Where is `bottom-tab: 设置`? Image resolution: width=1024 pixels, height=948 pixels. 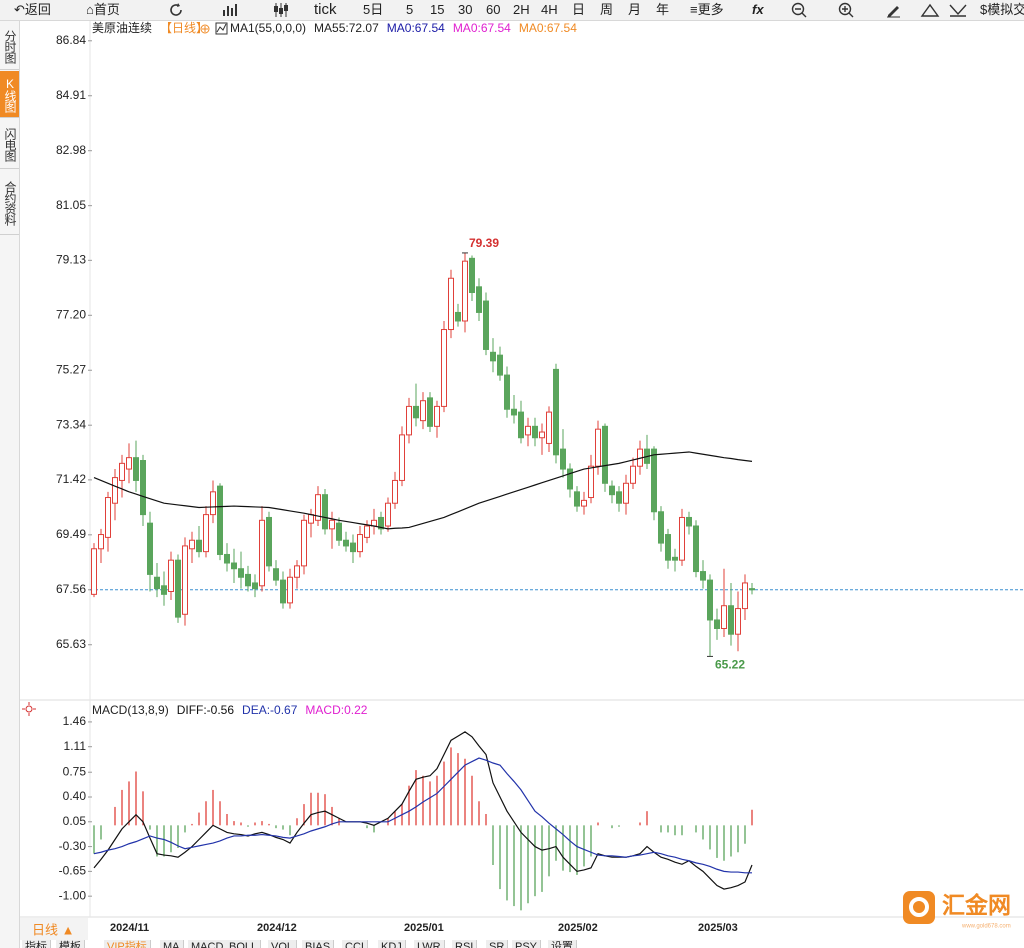 bottom-tab: 设置 is located at coordinates (562, 944).